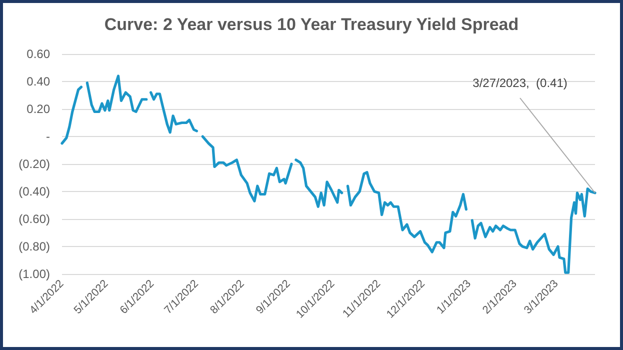 The width and height of the screenshot is (623, 350). Describe the element at coordinates (520, 83) in the screenshot. I see `annotation: 3/27/2023, (0.41)` at that location.